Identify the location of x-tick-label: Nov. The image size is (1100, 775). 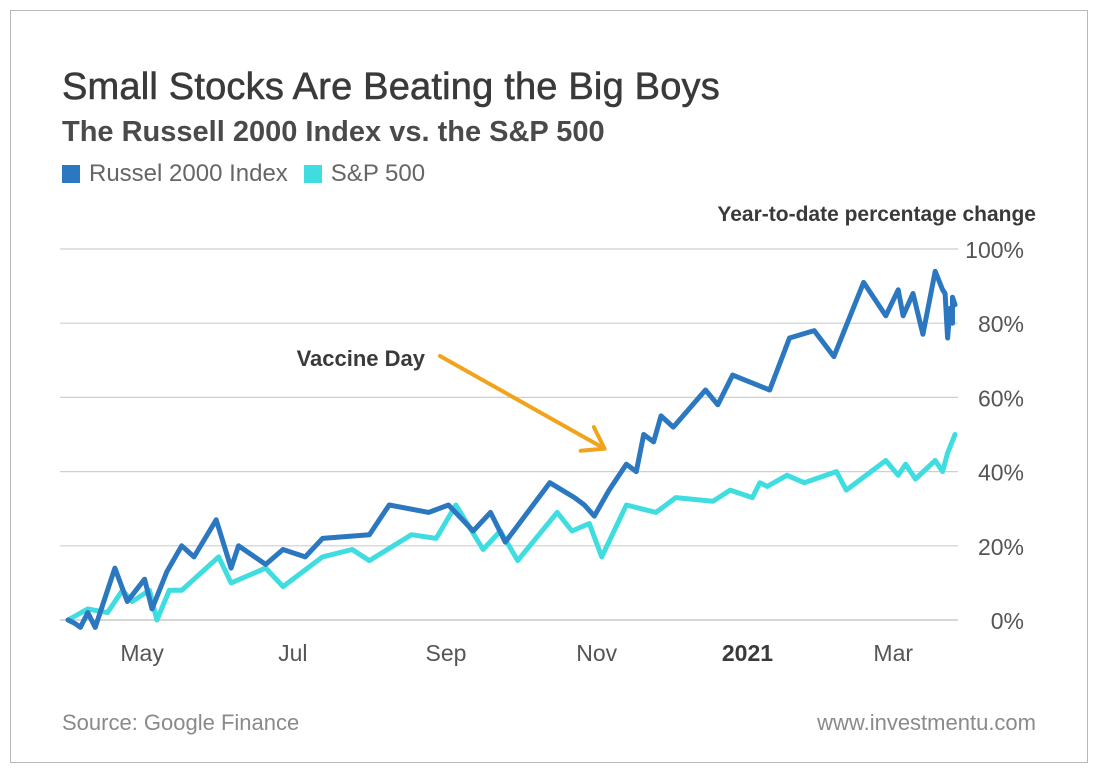
(596, 653).